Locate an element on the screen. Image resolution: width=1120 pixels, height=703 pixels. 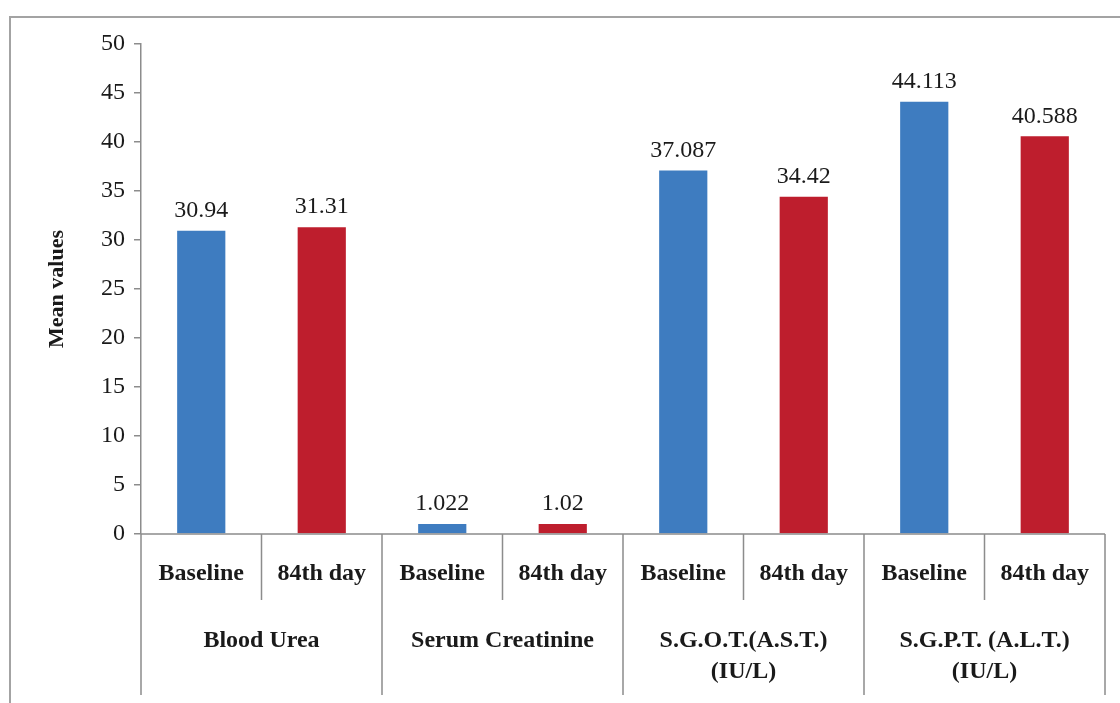
y-tick-label: 35 is located at coordinates (113, 189).